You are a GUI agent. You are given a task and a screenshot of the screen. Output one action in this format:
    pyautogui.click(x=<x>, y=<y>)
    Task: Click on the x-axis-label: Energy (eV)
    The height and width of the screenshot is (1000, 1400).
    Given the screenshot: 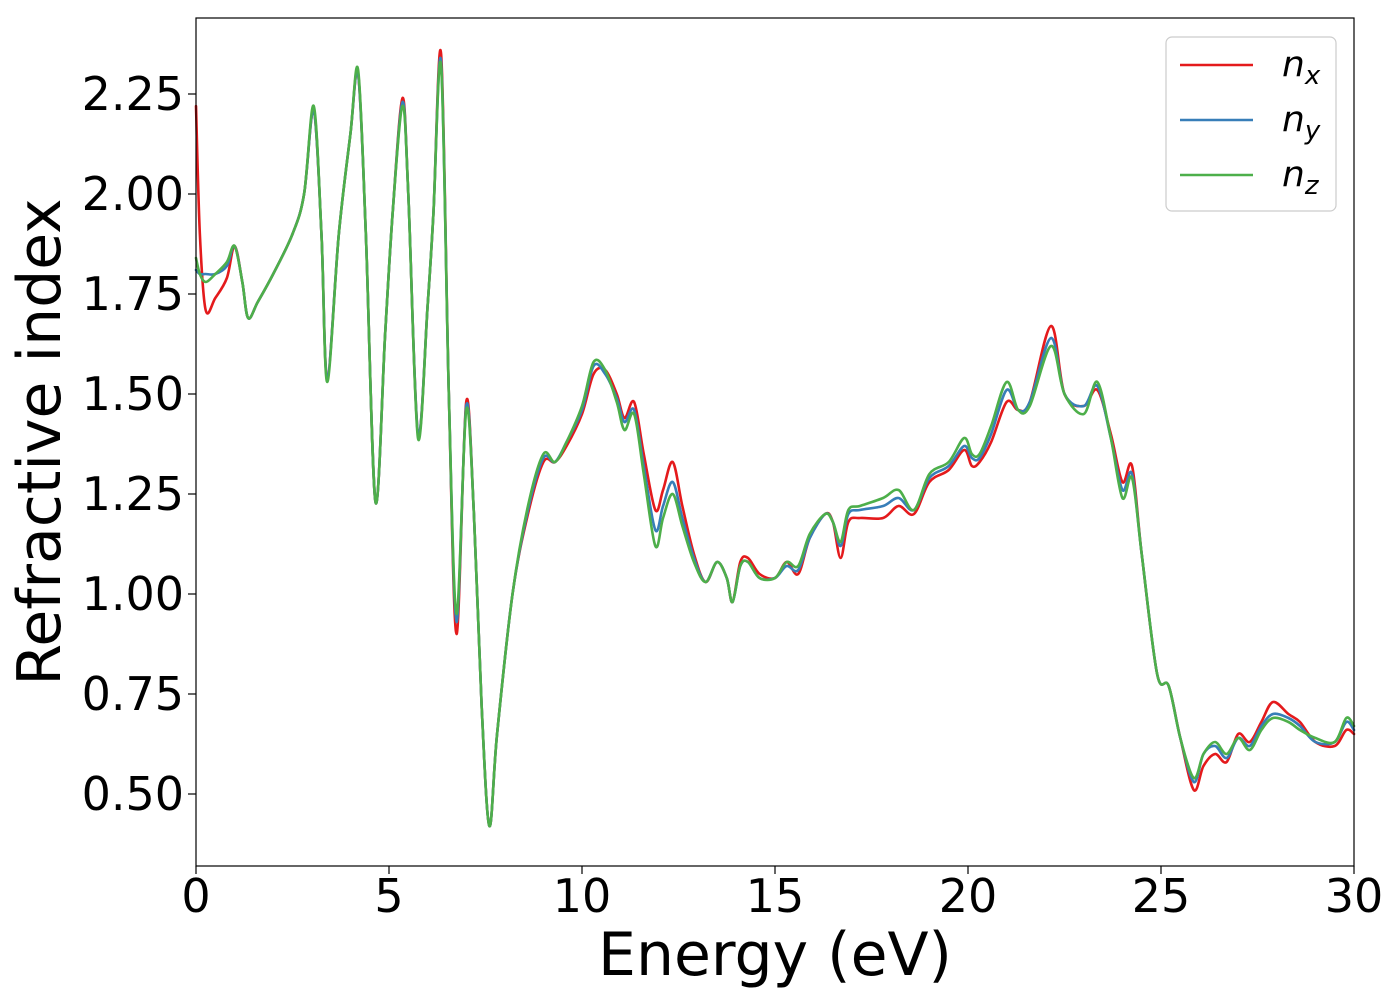 What is the action you would take?
    pyautogui.click(x=775, y=955)
    